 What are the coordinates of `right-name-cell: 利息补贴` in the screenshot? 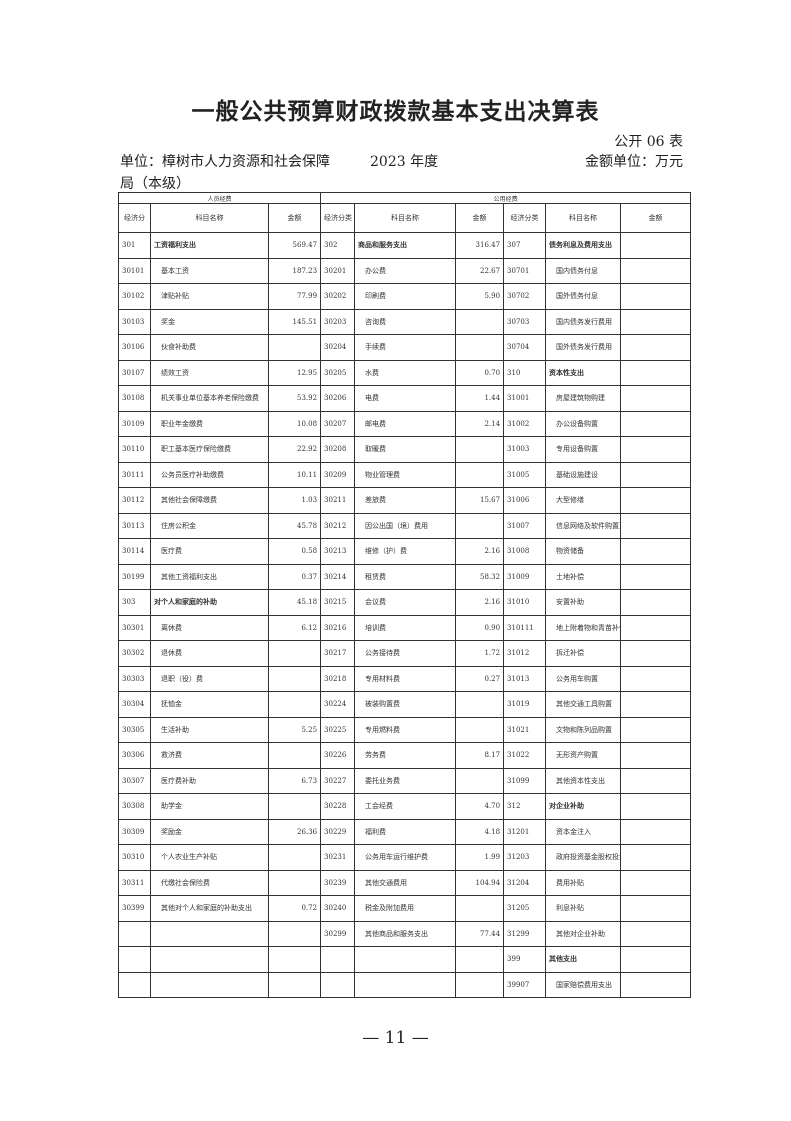 It's located at (583, 908).